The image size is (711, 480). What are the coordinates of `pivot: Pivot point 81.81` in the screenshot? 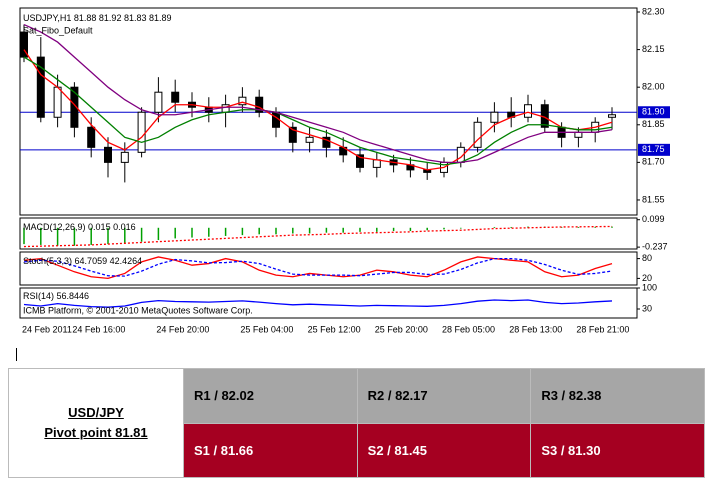 It's located at (96, 432).